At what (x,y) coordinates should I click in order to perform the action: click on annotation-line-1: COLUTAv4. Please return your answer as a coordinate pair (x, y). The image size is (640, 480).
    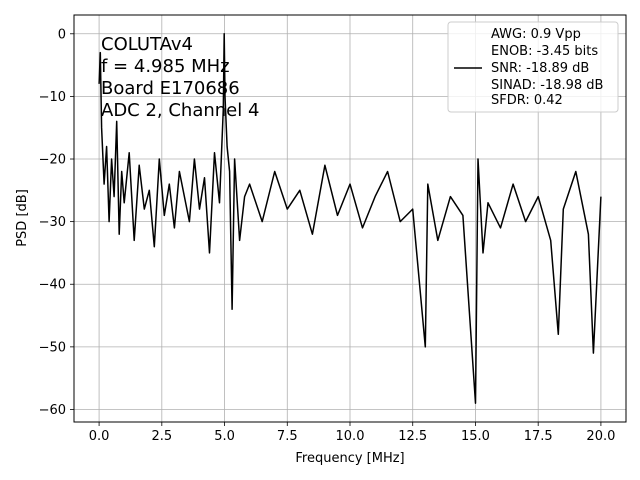
    Looking at the image, I should click on (147, 44).